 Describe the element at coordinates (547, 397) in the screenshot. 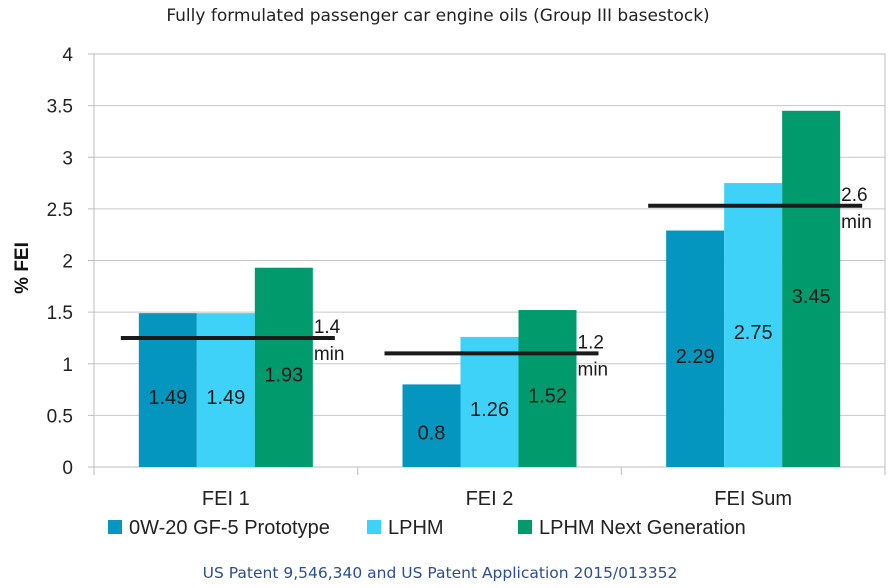

I see `data-label: 1.52` at that location.